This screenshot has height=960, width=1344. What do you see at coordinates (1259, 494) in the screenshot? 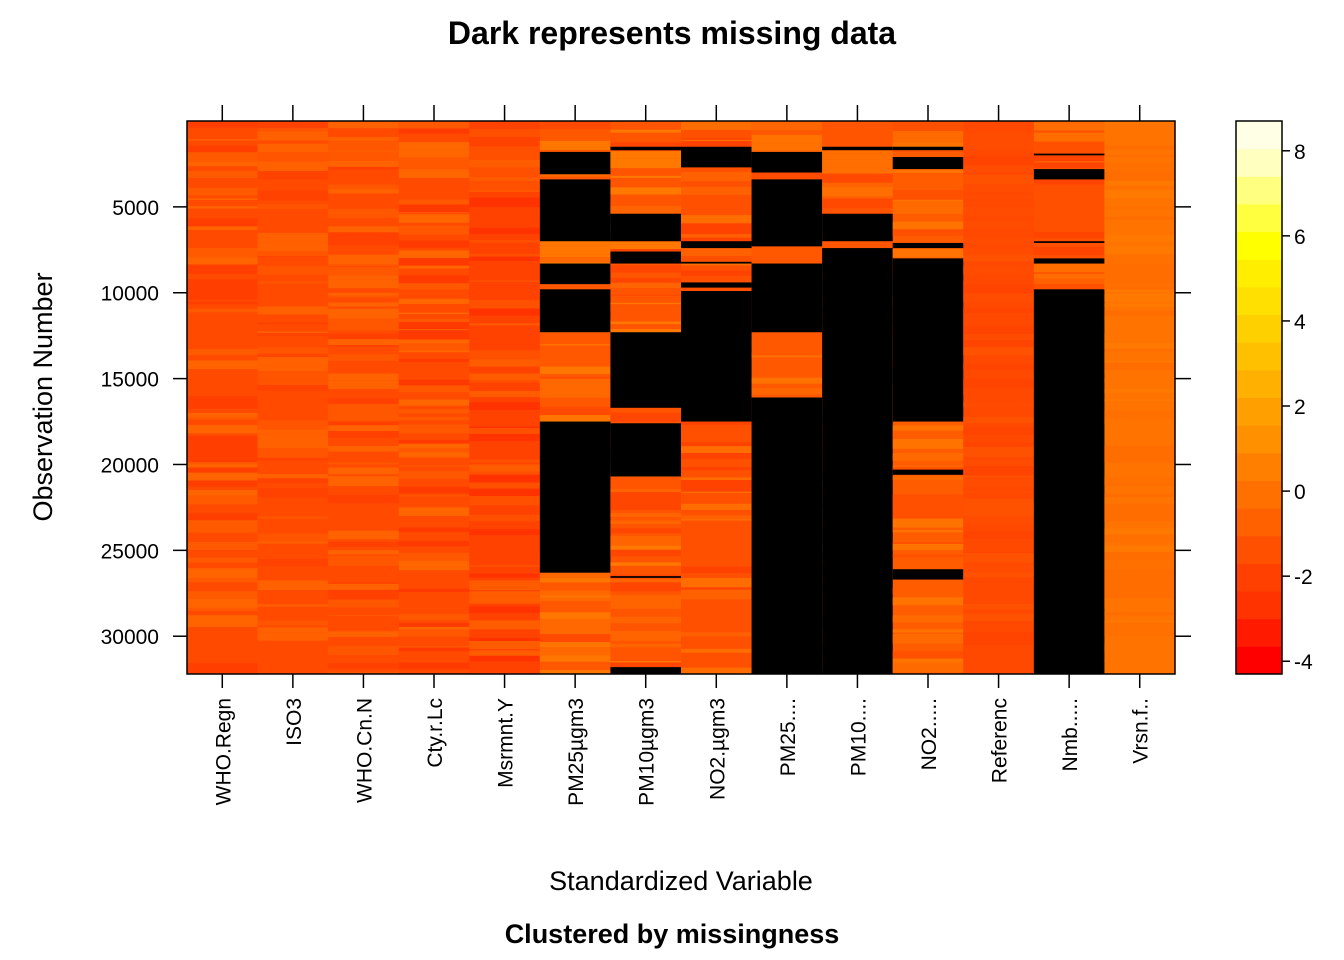
I see `legend-swatch` at bounding box center [1259, 494].